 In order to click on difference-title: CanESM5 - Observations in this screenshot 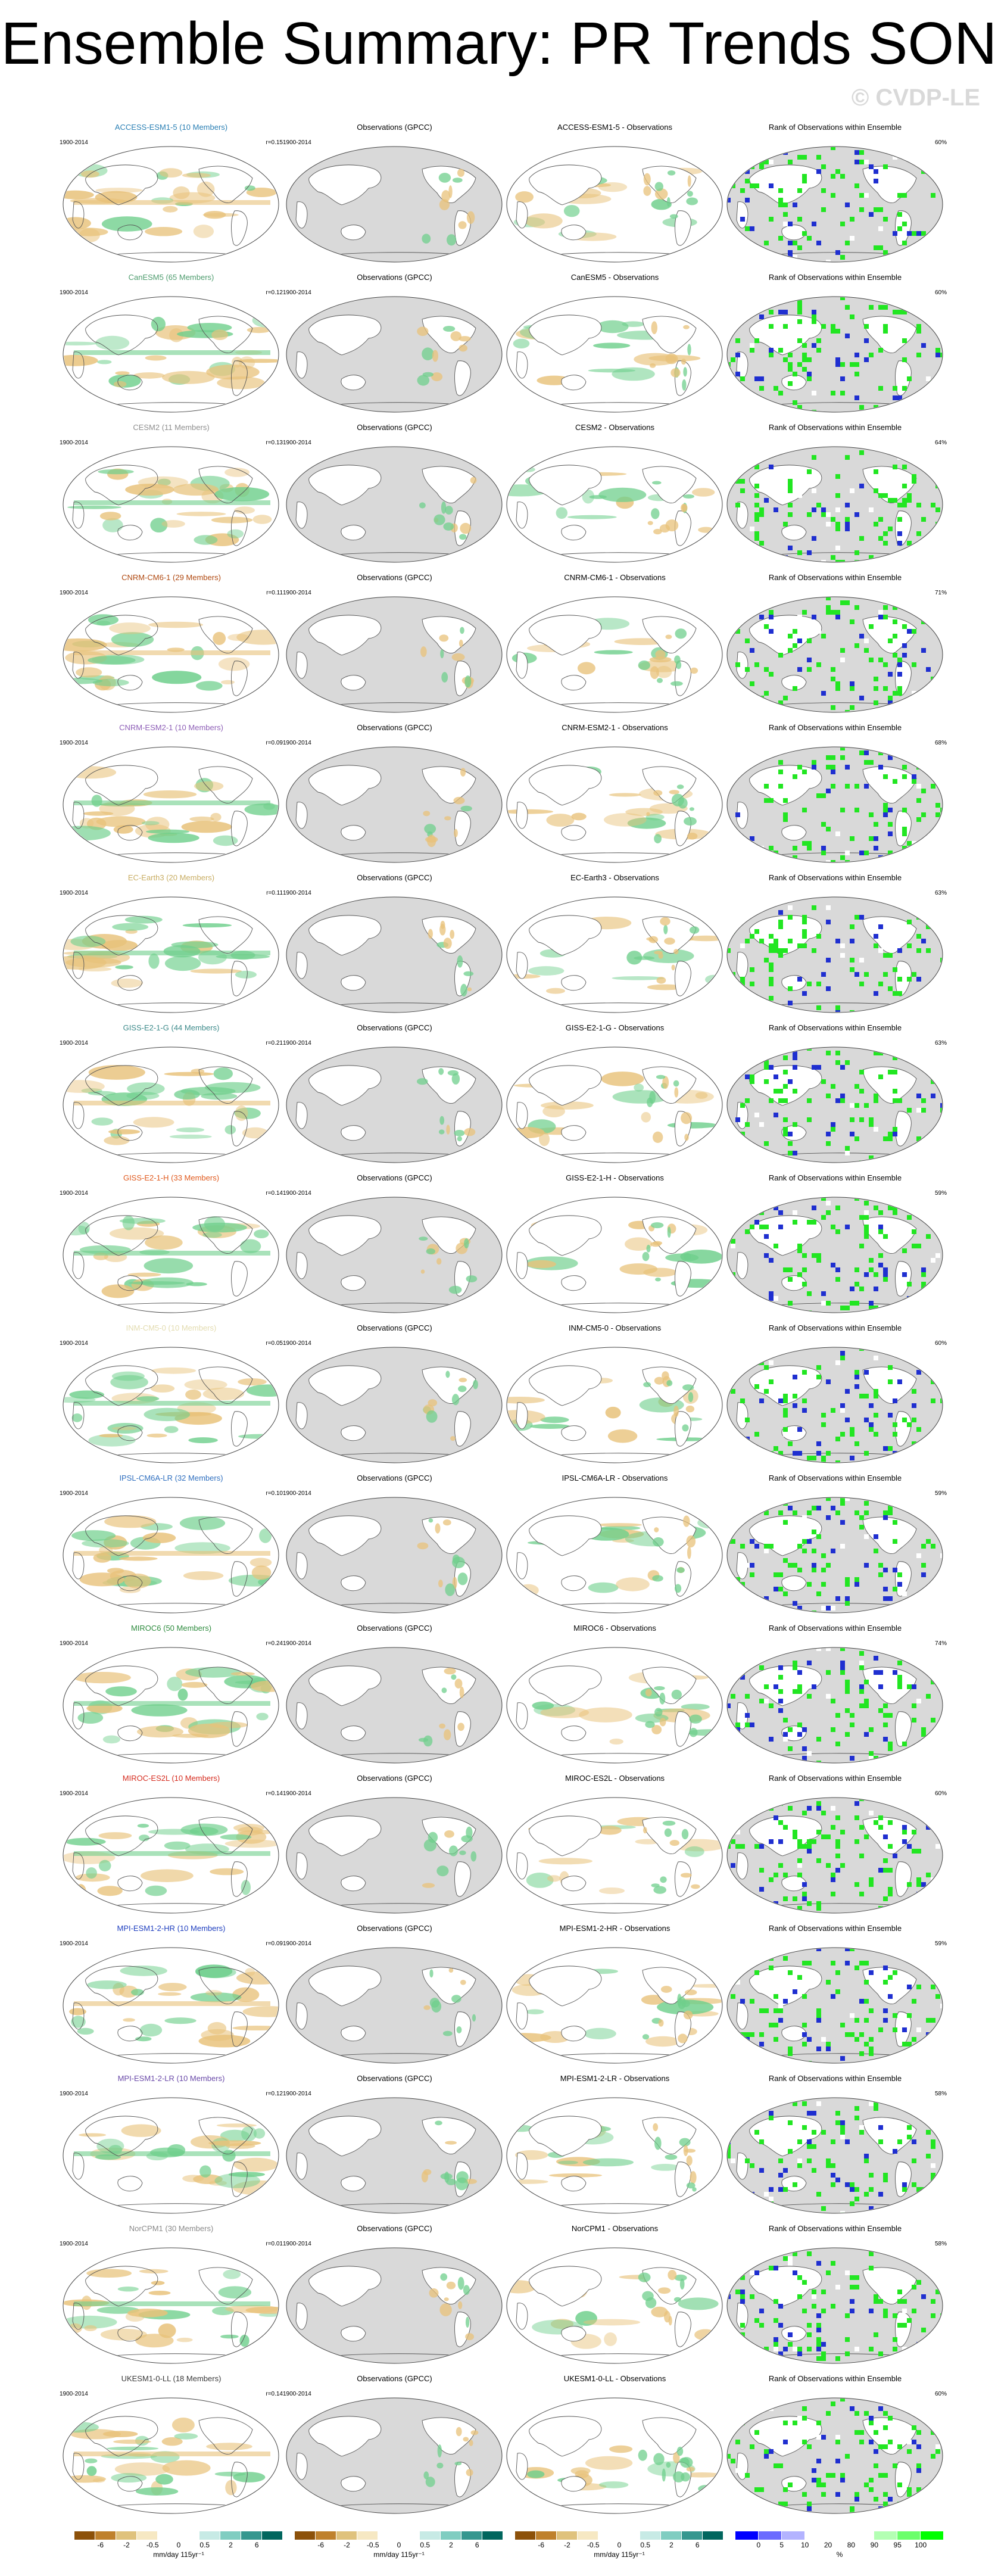, I will do `click(614, 277)`.